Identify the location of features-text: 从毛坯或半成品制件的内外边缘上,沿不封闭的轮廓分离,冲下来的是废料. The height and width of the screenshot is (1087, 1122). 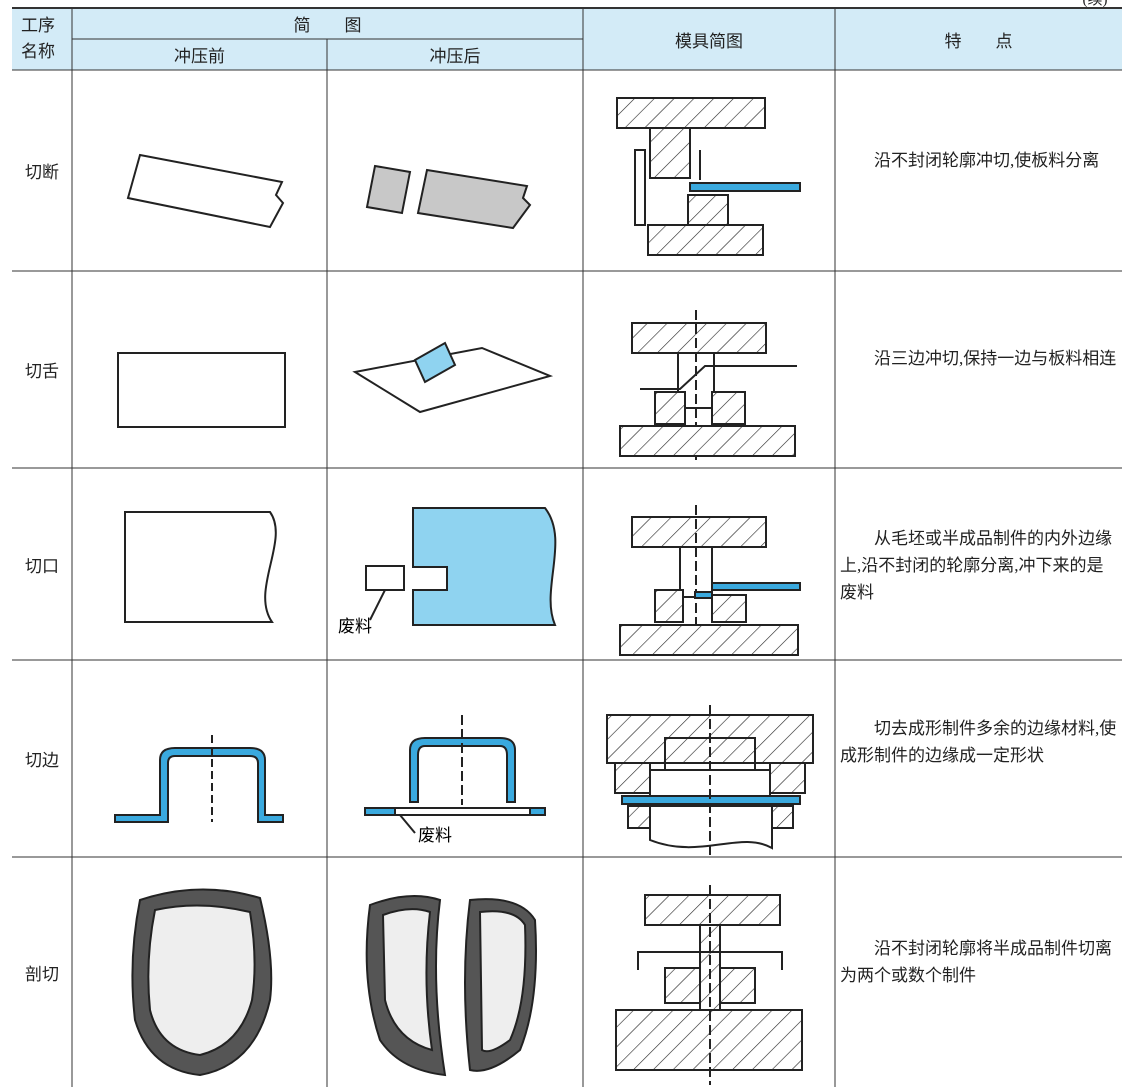
(976, 565).